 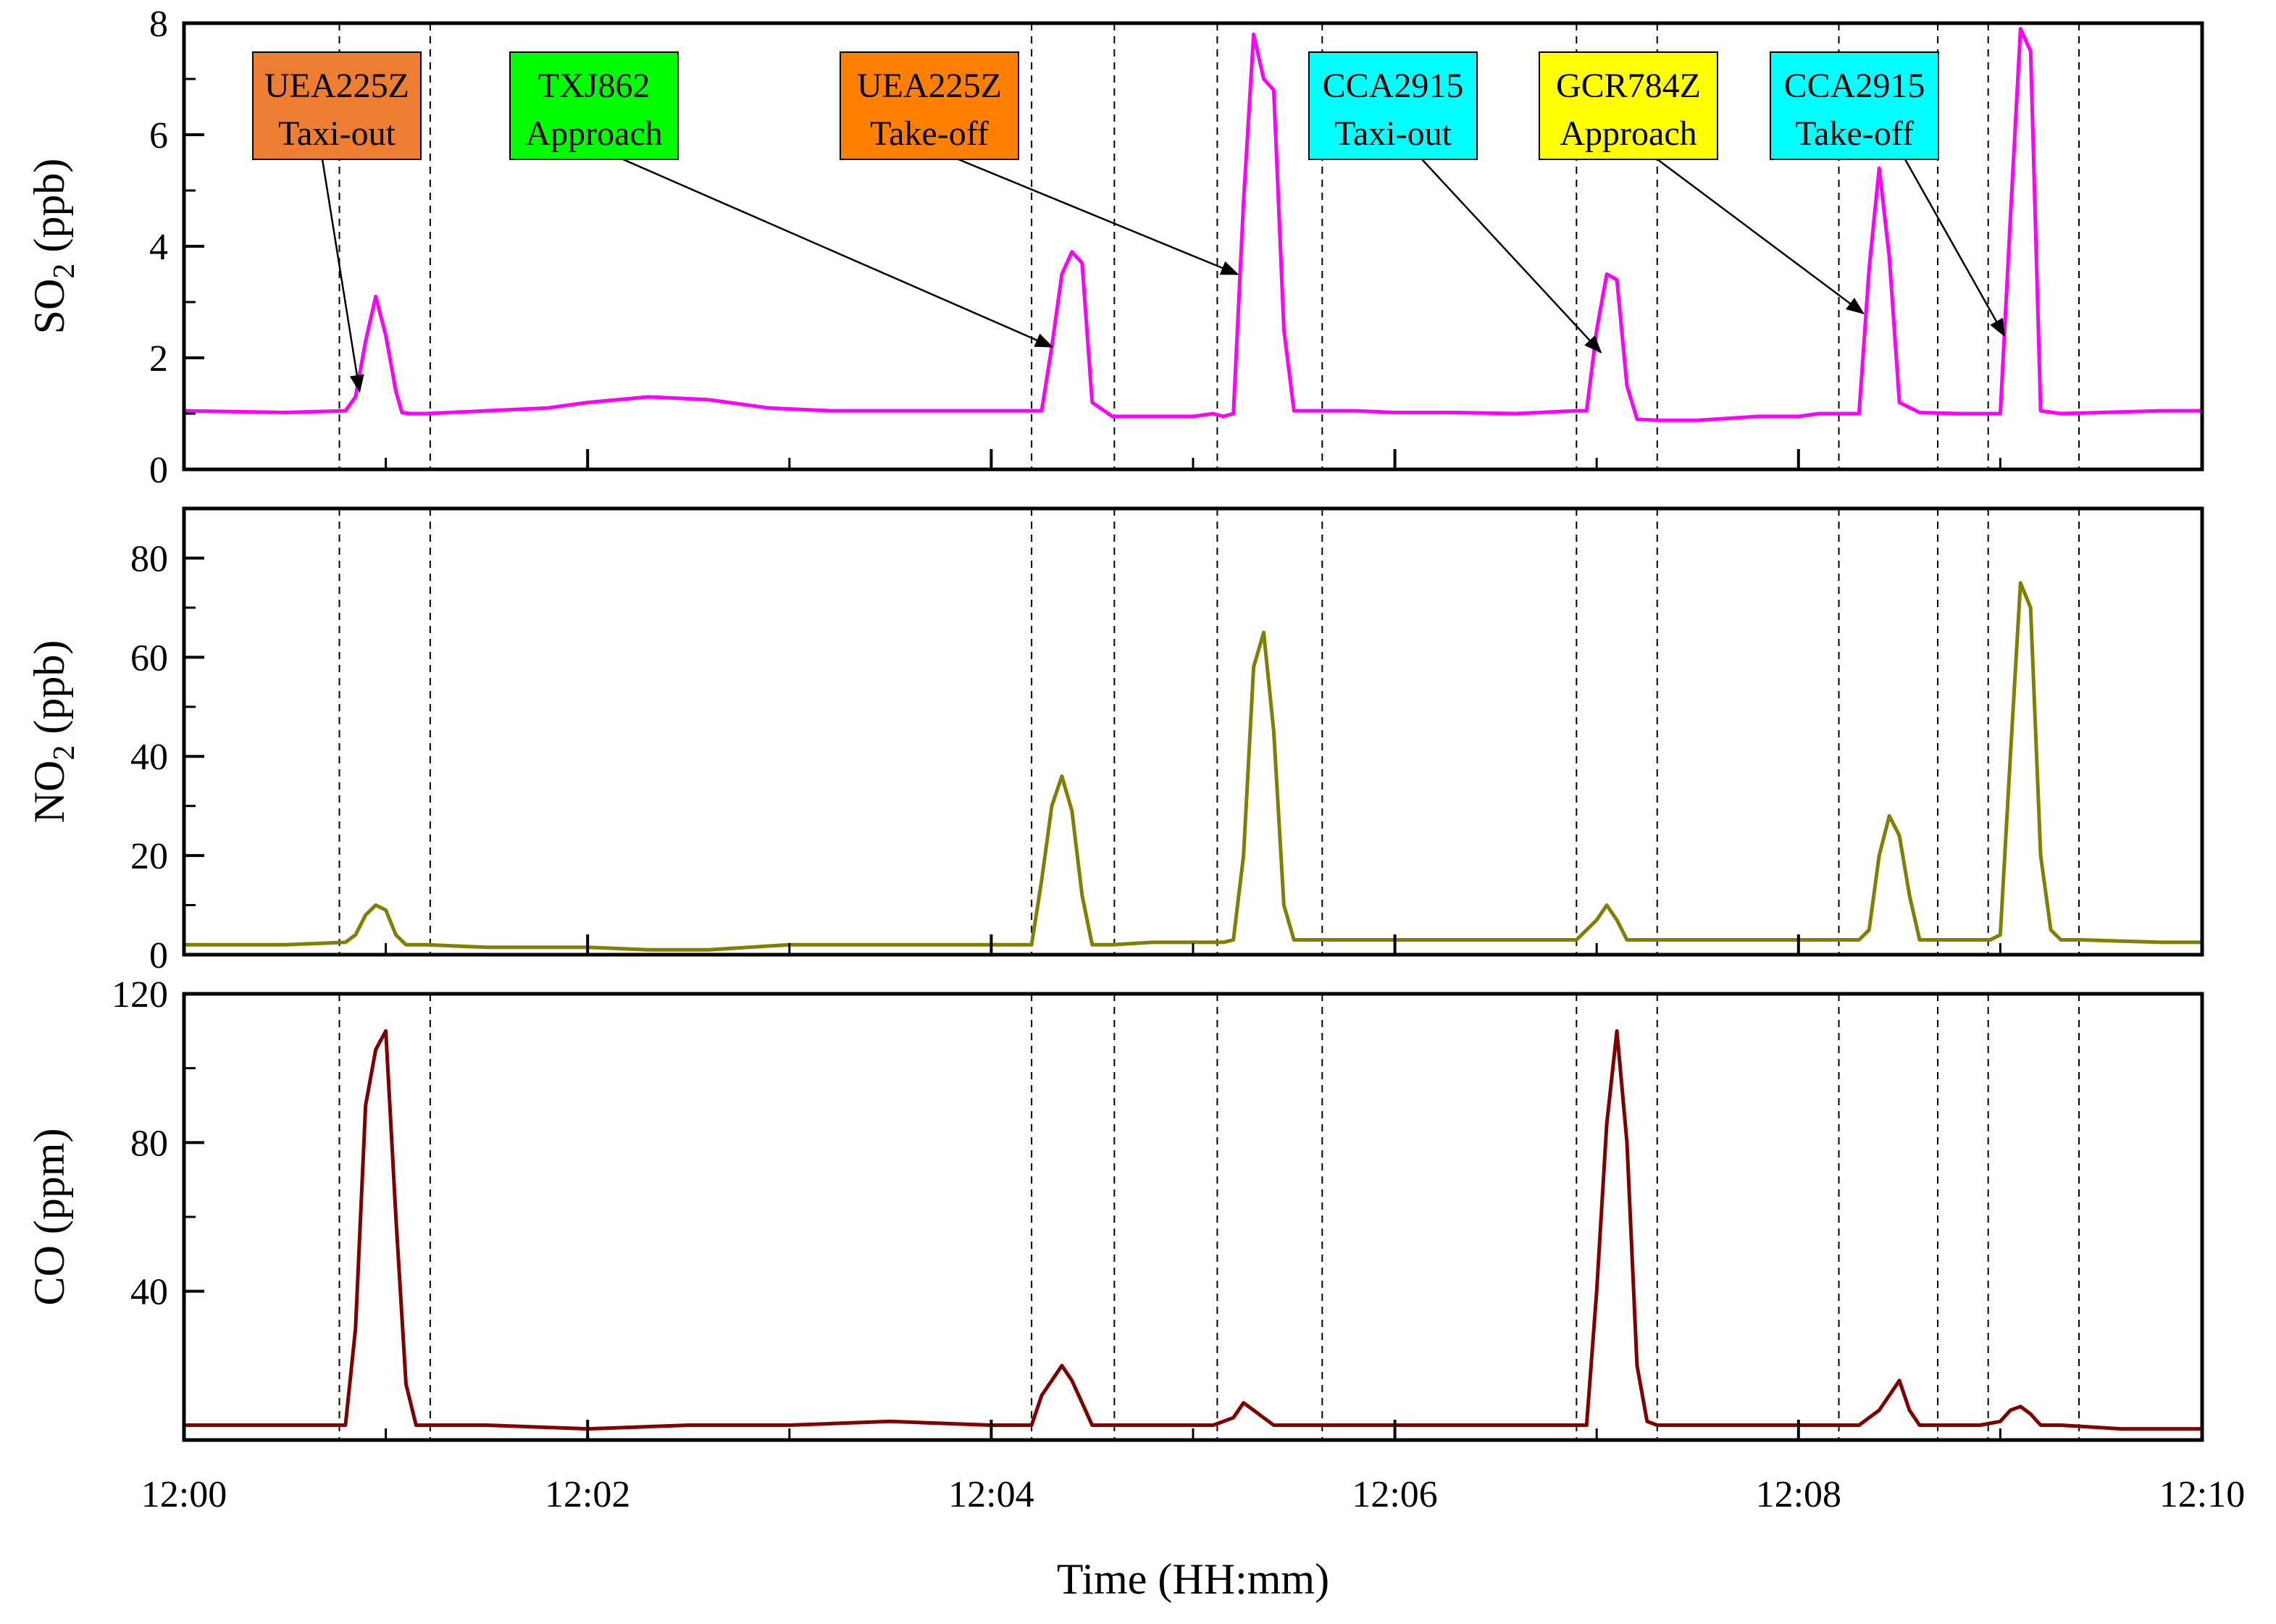 I want to click on x-tick-label: 12:10, so click(x=2202, y=1494).